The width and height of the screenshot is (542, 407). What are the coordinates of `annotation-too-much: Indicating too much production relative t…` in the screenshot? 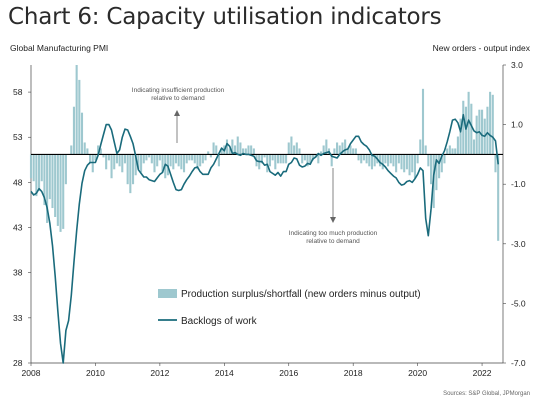 It's located at (333, 237).